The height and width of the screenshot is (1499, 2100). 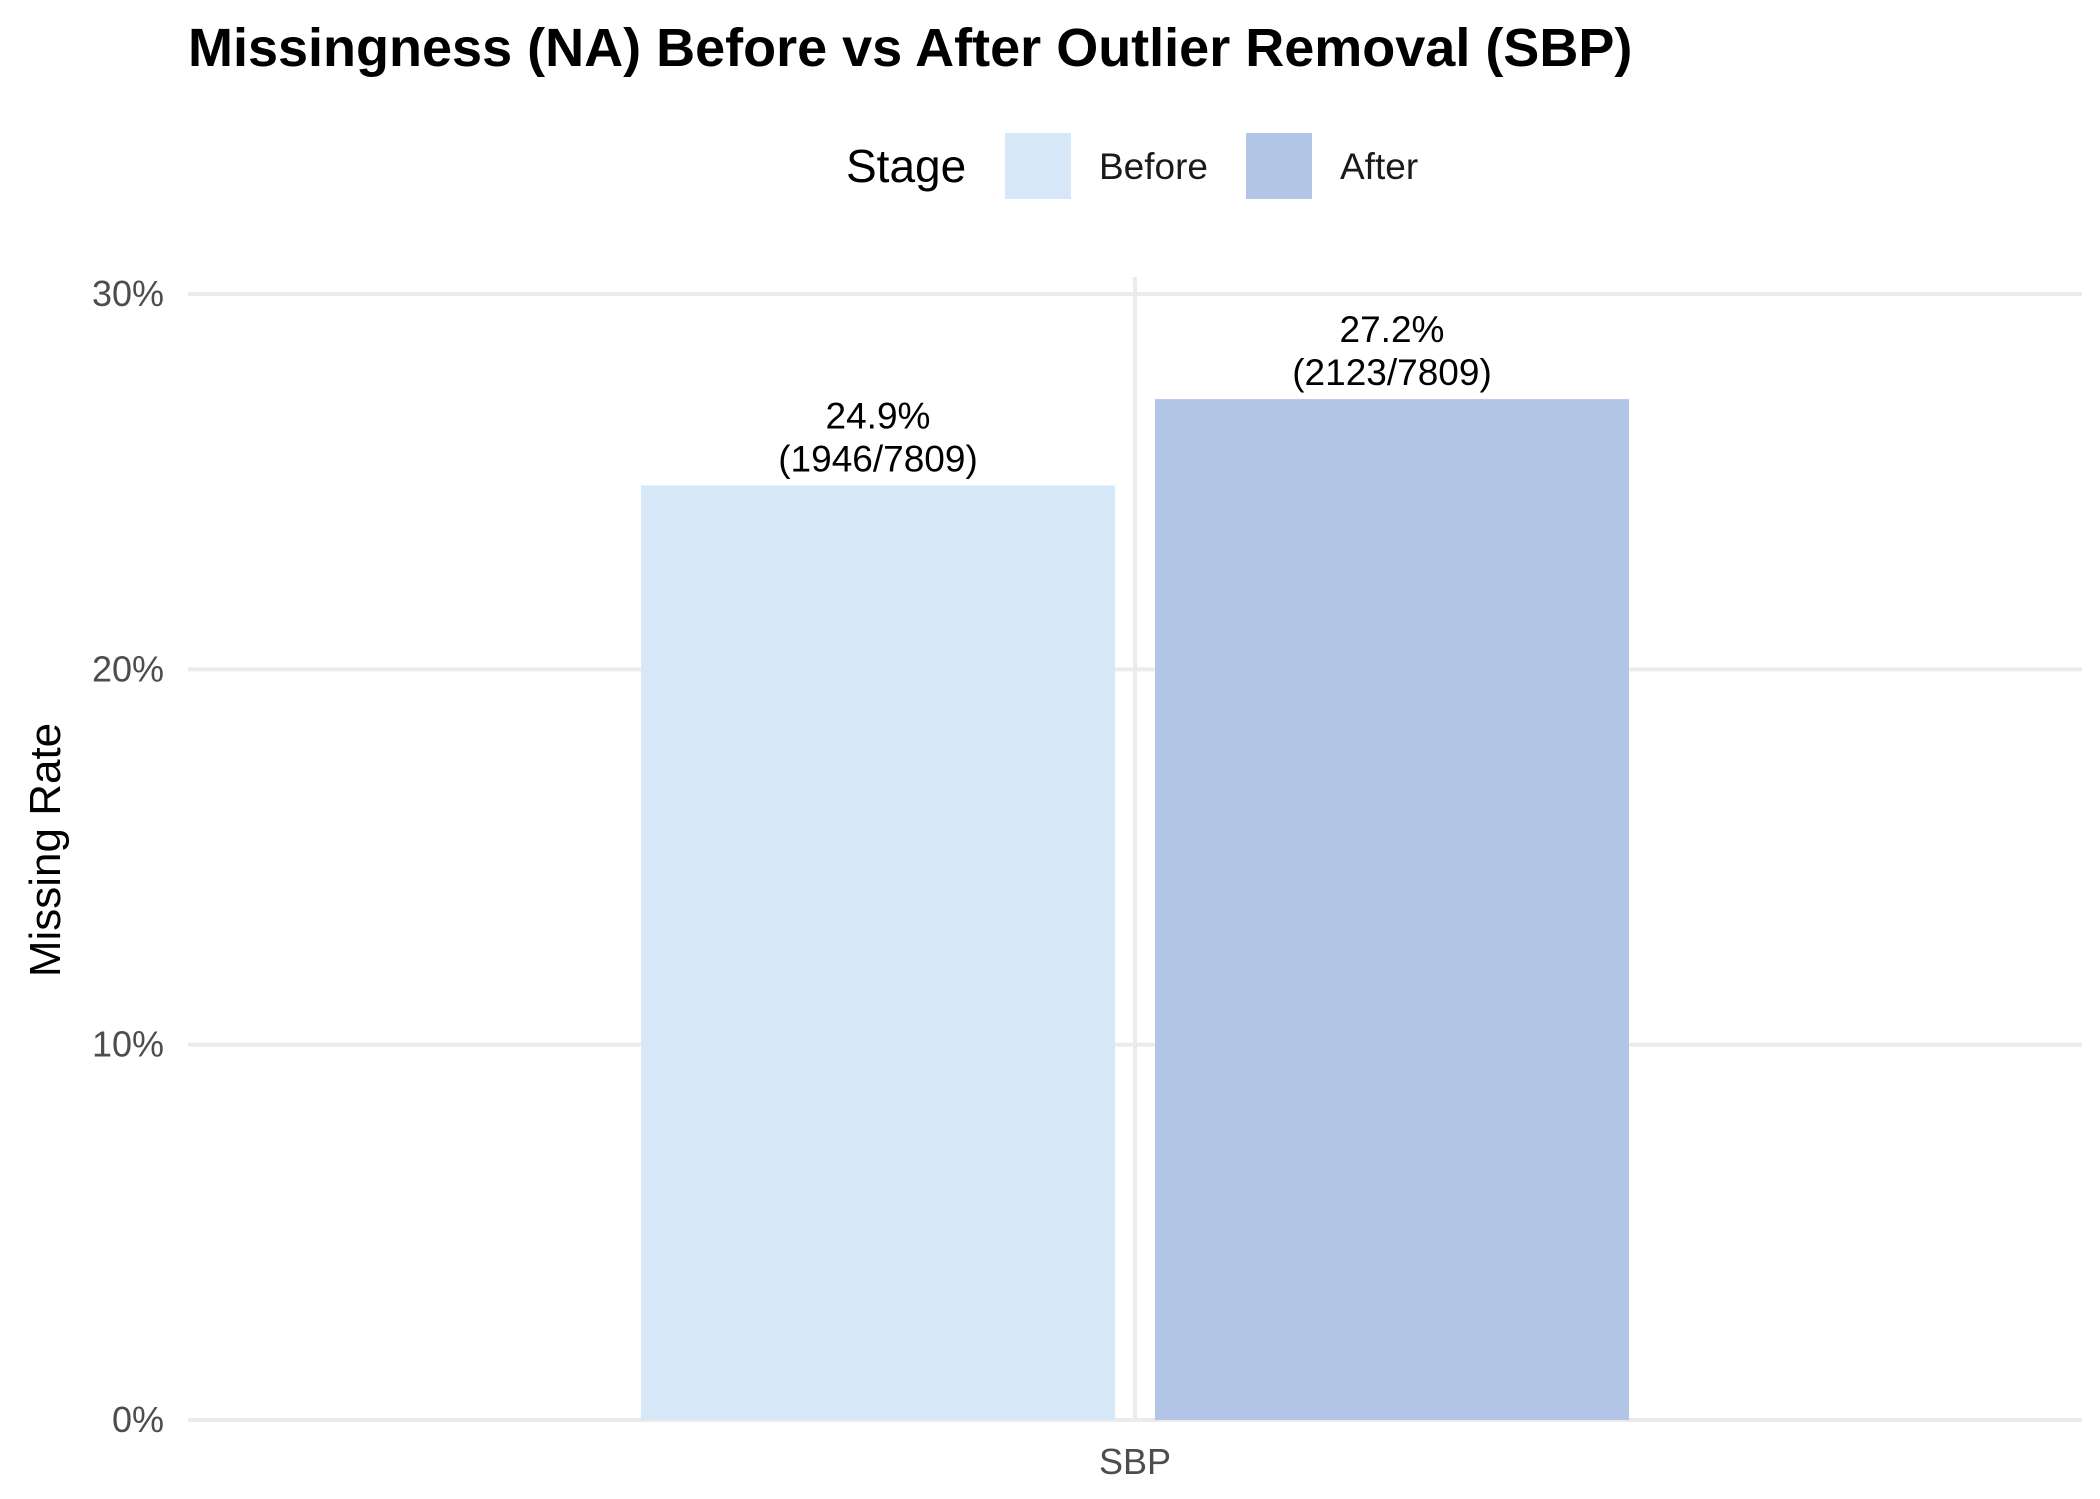 What do you see at coordinates (1392, 329) in the screenshot?
I see `bar-value-label: 27.2%` at bounding box center [1392, 329].